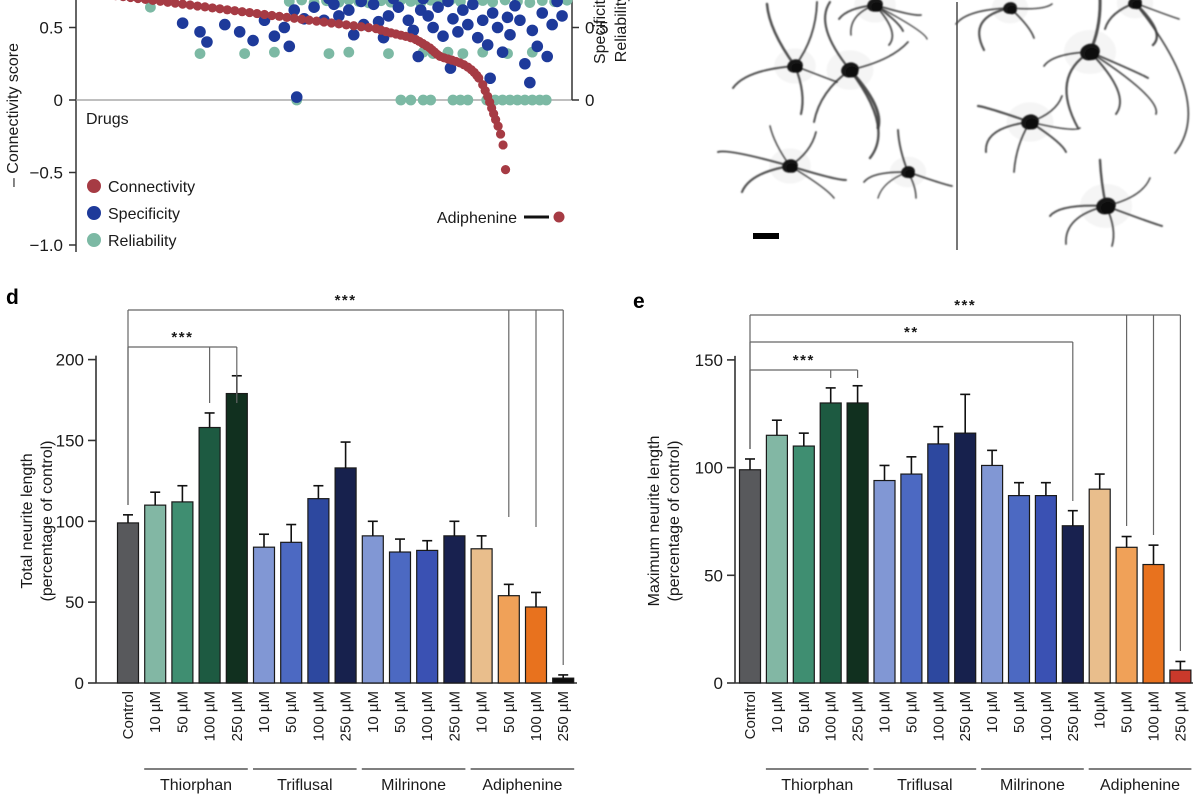  What do you see at coordinates (709, 360) in the screenshot?
I see `y-tick-label: 150` at bounding box center [709, 360].